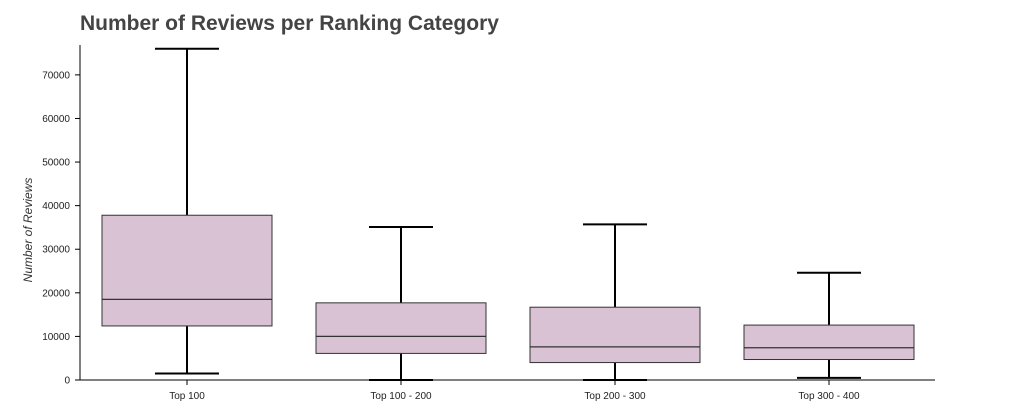 This screenshot has height=416, width=1014. I want to click on y-axis-label: Number of Reviews, so click(28, 230).